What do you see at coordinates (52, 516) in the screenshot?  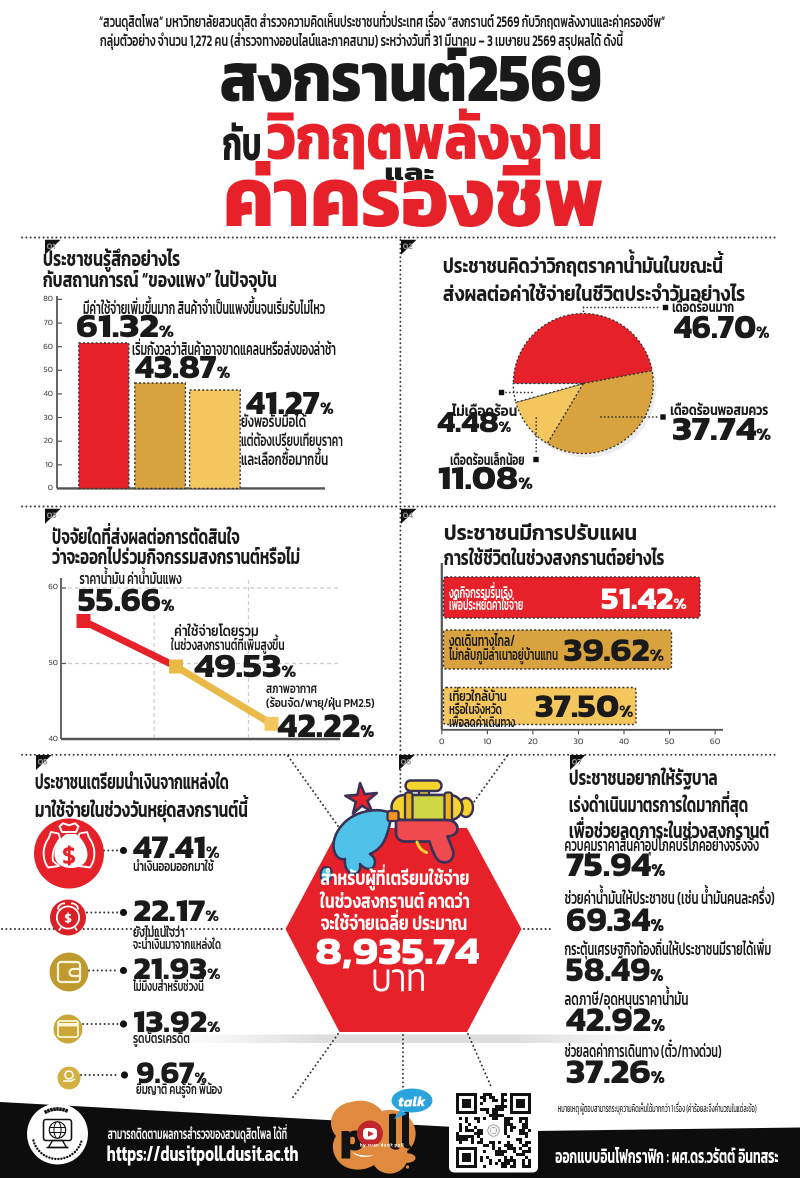 I see `svg-text: 03` at bounding box center [52, 516].